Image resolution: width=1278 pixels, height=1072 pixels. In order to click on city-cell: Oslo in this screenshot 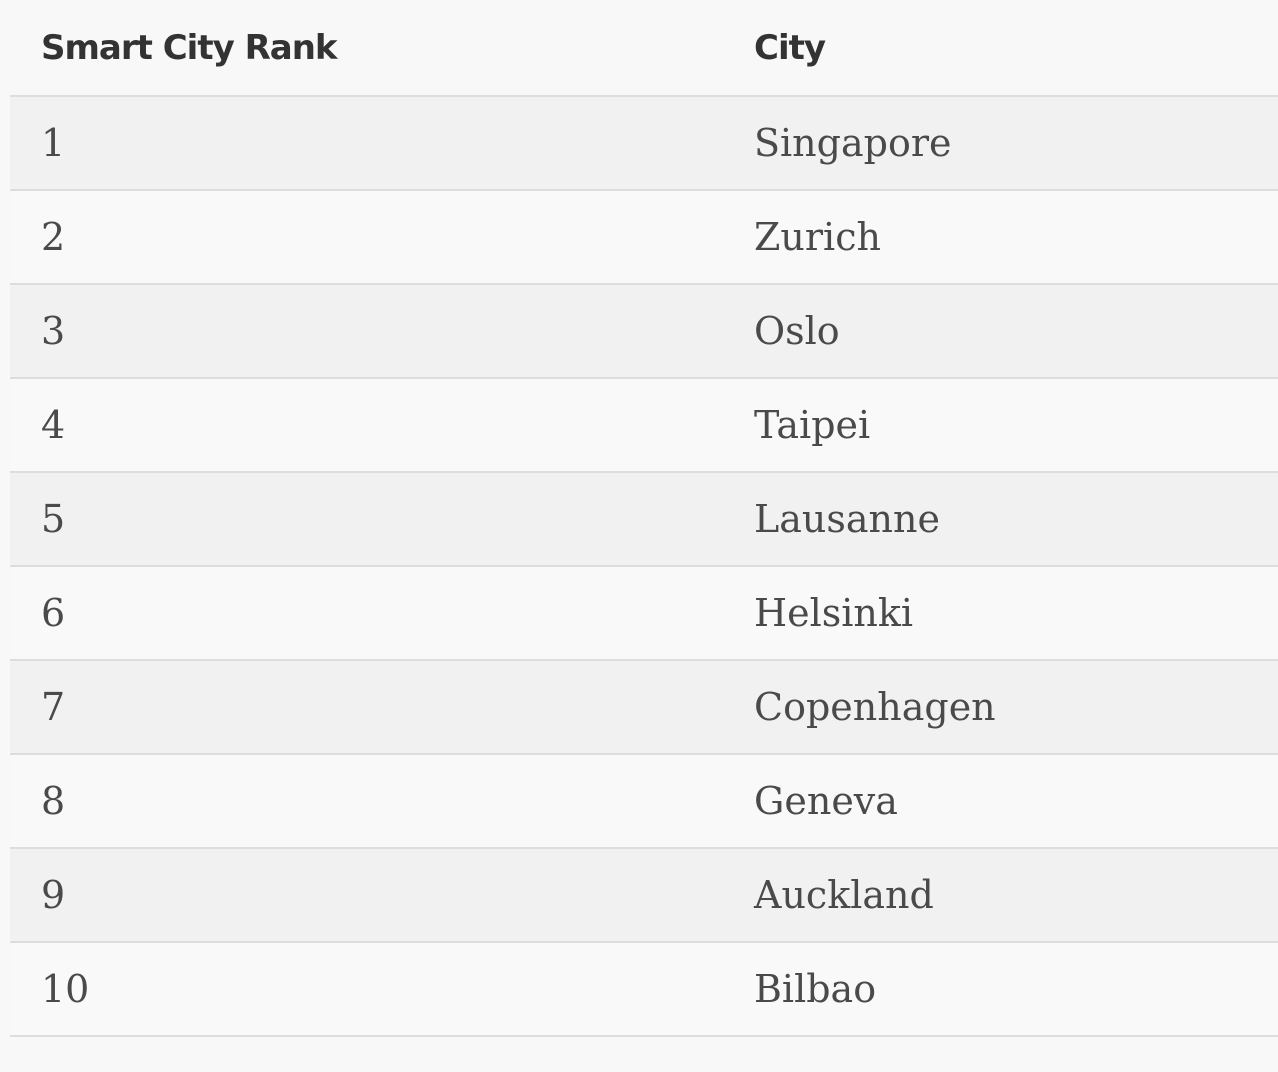, I will do `click(1001, 331)`.